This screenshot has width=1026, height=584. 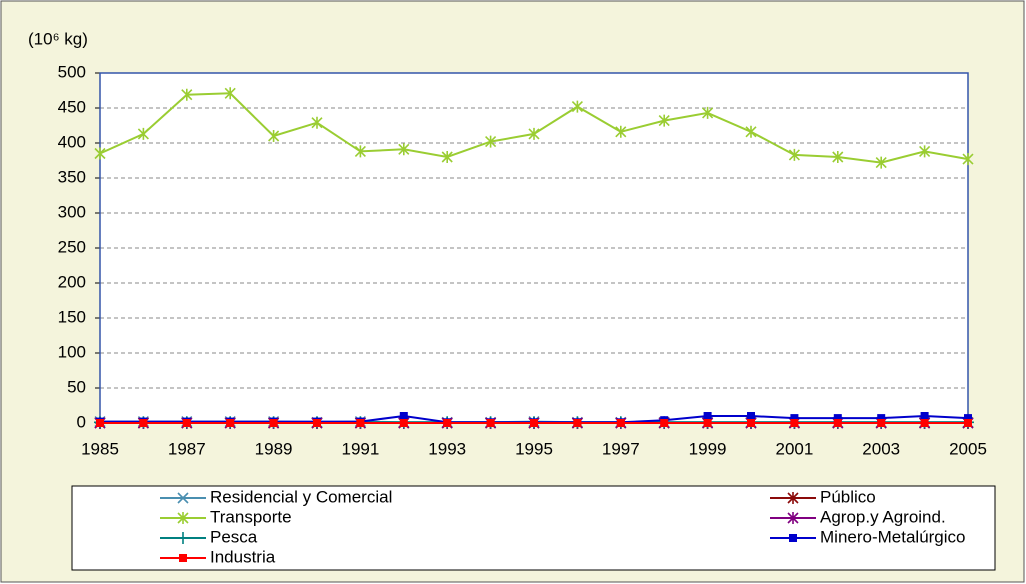 What do you see at coordinates (100, 448) in the screenshot?
I see `x-tick-label: 1985` at bounding box center [100, 448].